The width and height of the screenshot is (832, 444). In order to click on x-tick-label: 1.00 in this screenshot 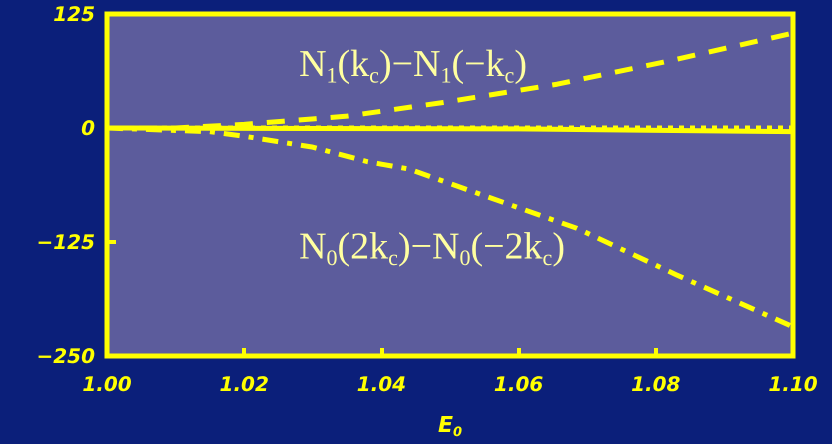, I will do `click(107, 384)`.